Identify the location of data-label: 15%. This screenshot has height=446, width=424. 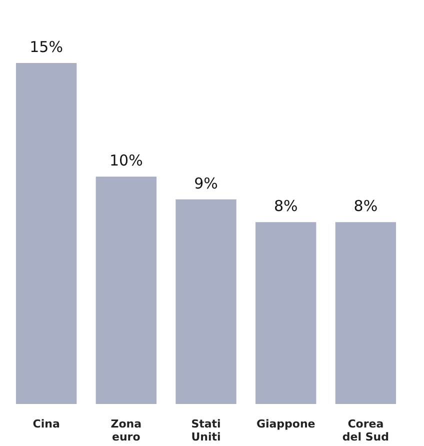
(46, 47).